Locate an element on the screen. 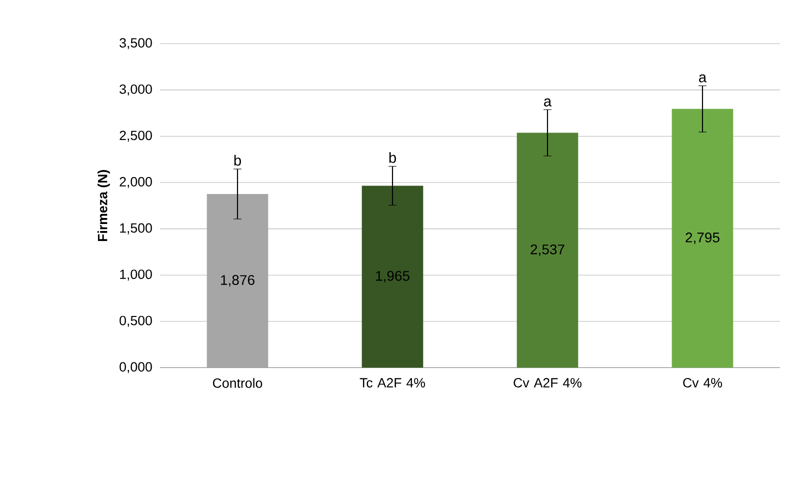  data-label: 2,537 is located at coordinates (547, 250).